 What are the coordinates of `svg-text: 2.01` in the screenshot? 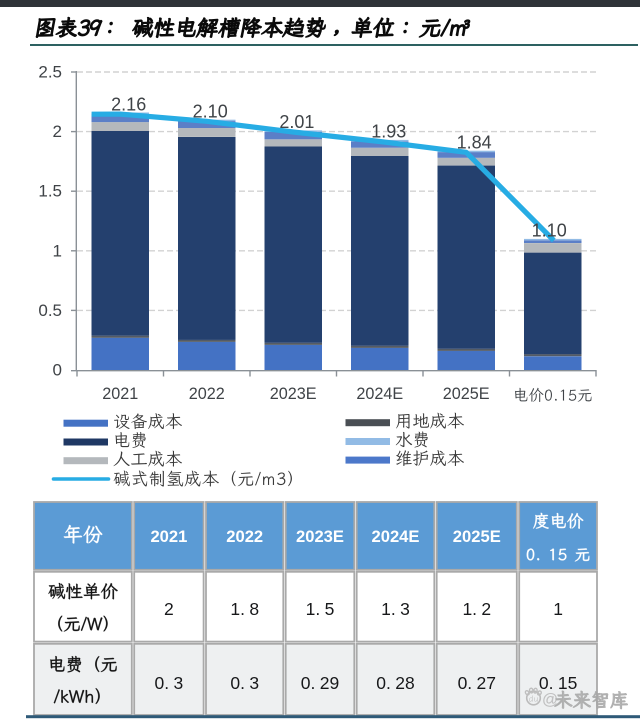 It's located at (296, 122).